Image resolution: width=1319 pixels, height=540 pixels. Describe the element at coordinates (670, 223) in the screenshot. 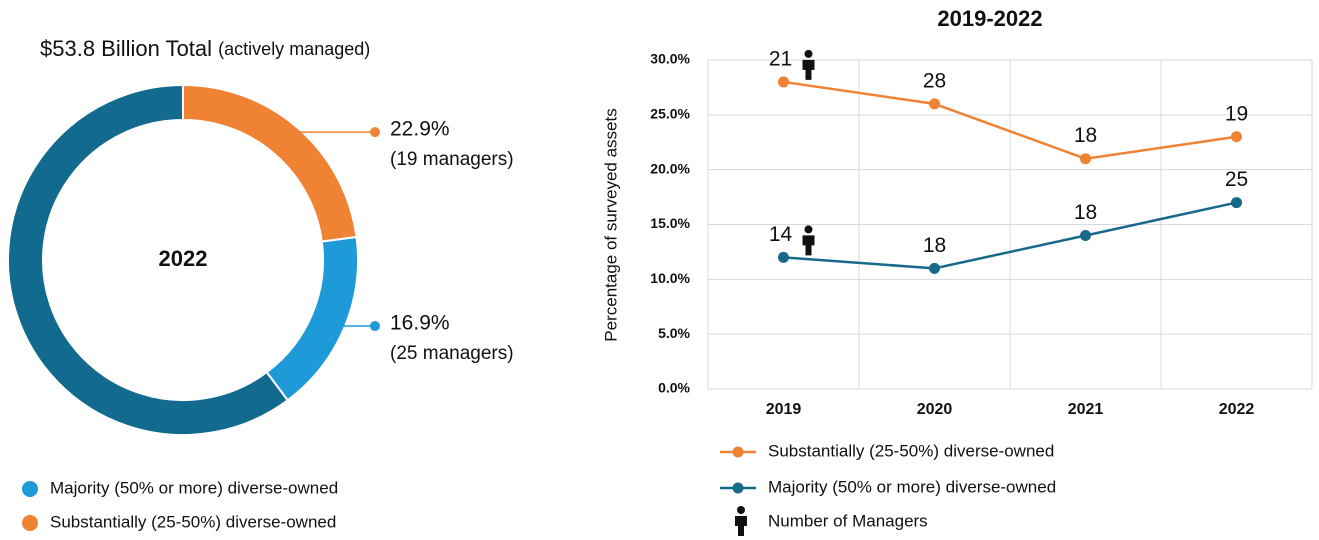

I see `y-tick-label: 15.0%` at that location.